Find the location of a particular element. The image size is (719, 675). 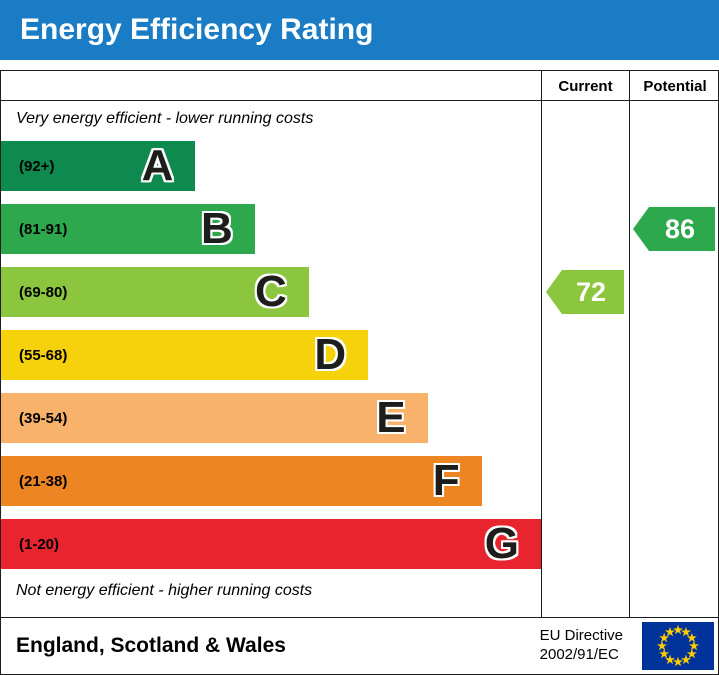

band-range-label: (21-38) is located at coordinates (43, 481).